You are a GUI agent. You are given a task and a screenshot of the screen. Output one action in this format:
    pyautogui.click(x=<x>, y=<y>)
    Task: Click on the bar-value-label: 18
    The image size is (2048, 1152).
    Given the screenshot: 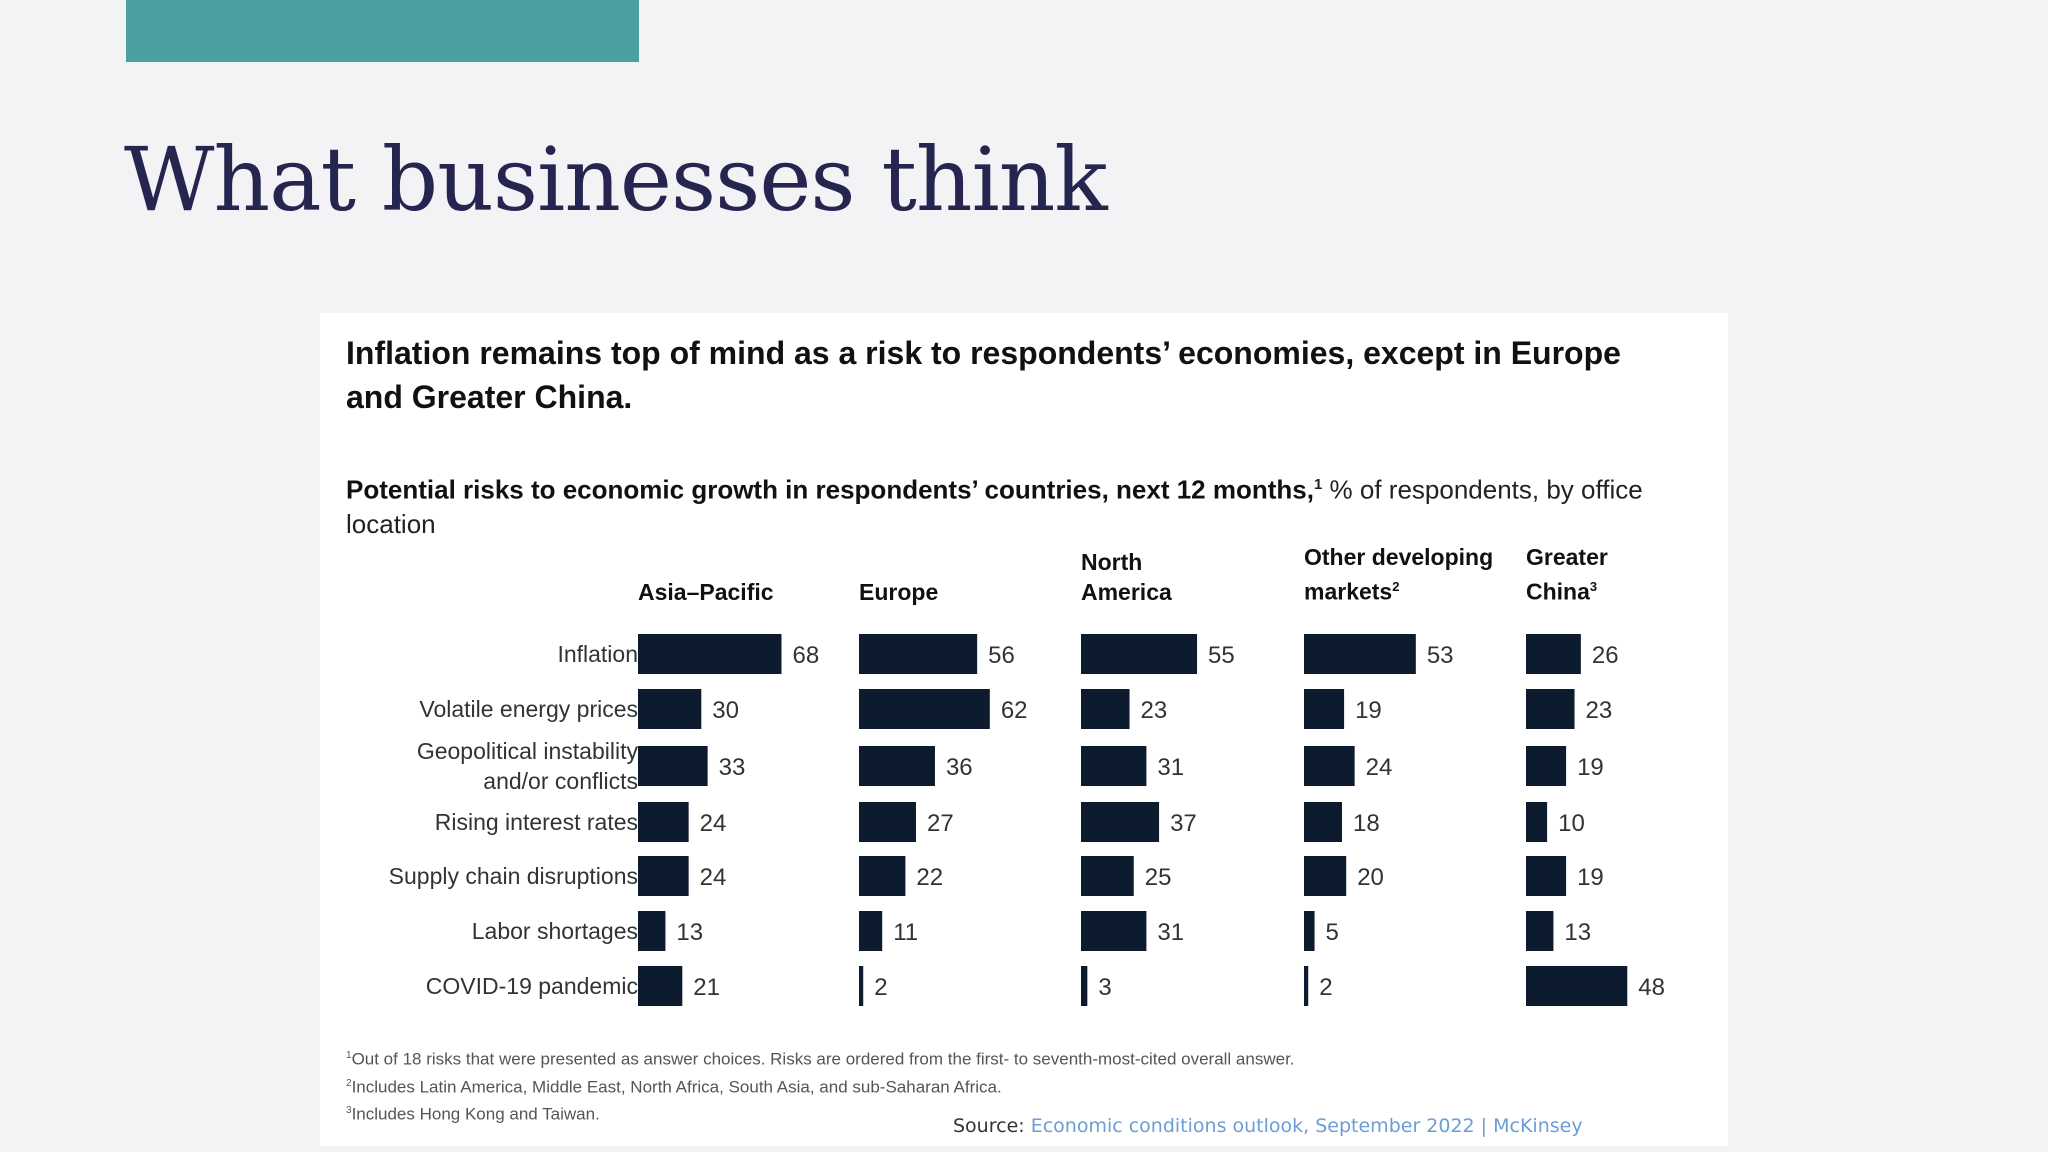 What is the action you would take?
    pyautogui.click(x=1366, y=823)
    